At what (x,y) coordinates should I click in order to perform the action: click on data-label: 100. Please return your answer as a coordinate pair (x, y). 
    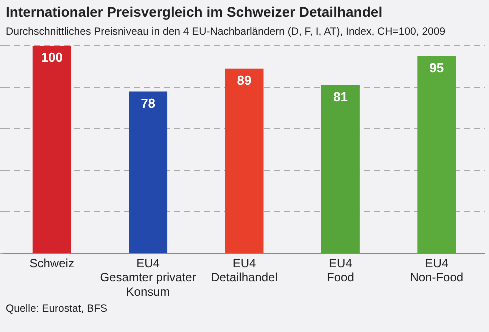
    Looking at the image, I should click on (52, 58).